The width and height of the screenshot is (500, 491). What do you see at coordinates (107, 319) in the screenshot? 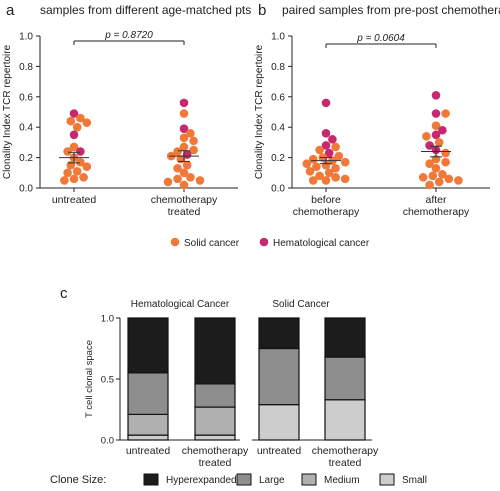
I see `y-tick-label: 1.0` at bounding box center [107, 319].